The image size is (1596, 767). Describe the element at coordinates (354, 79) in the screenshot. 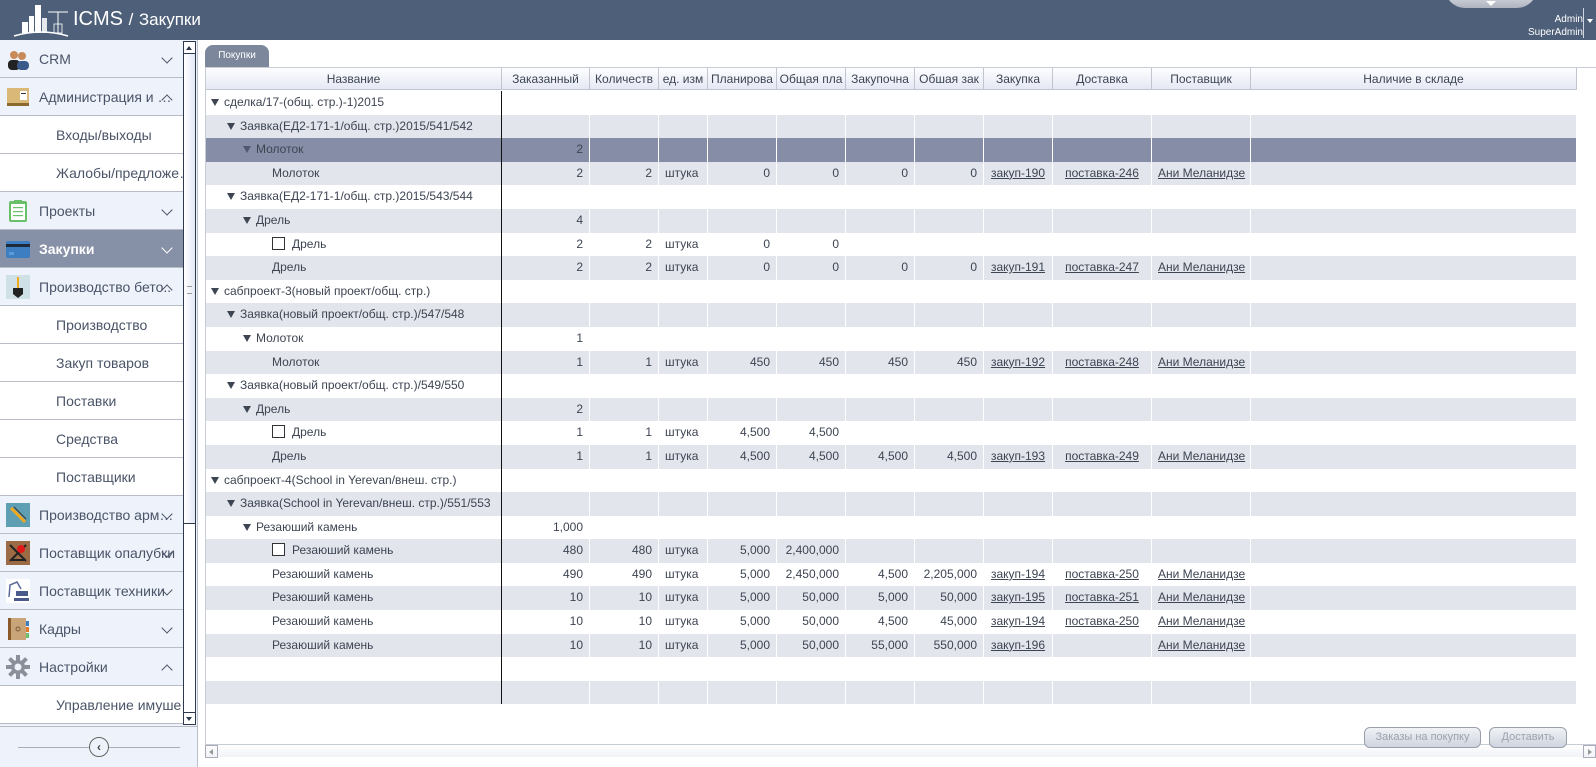

I see `column-header-0: Название` at that location.